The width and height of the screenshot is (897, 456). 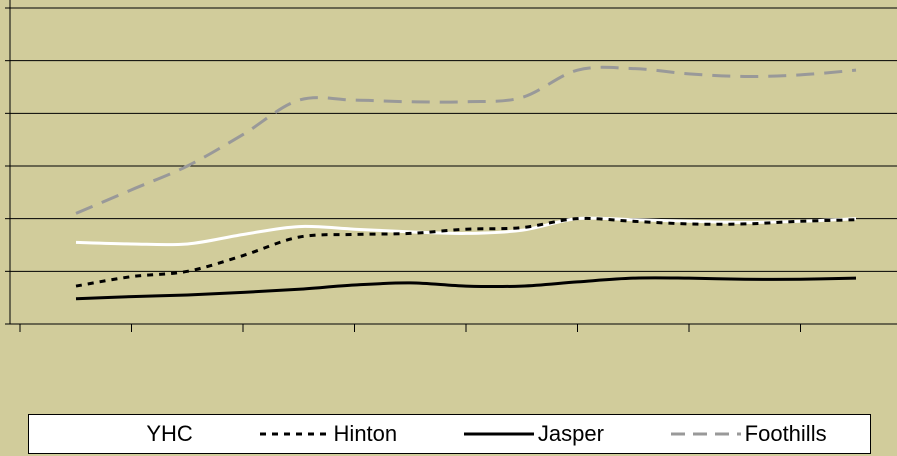 I want to click on legend-swatch-yhc, so click(x=107, y=434).